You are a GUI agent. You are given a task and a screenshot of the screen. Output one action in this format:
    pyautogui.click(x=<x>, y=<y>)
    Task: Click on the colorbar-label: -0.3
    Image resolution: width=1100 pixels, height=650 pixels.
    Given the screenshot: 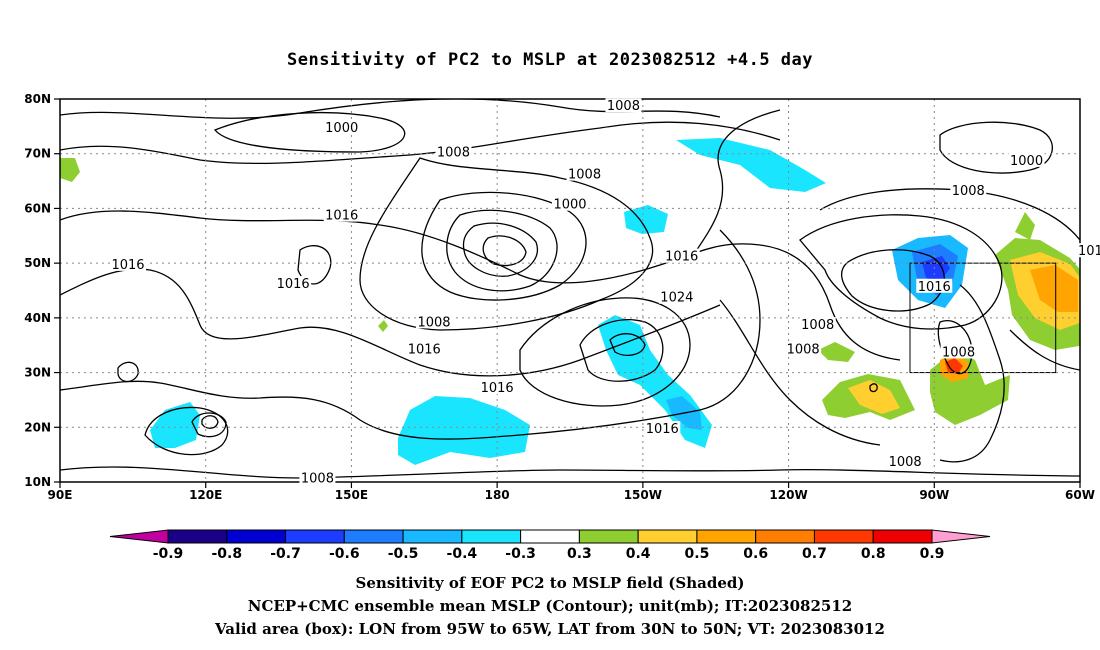 What is the action you would take?
    pyautogui.click(x=520, y=554)
    